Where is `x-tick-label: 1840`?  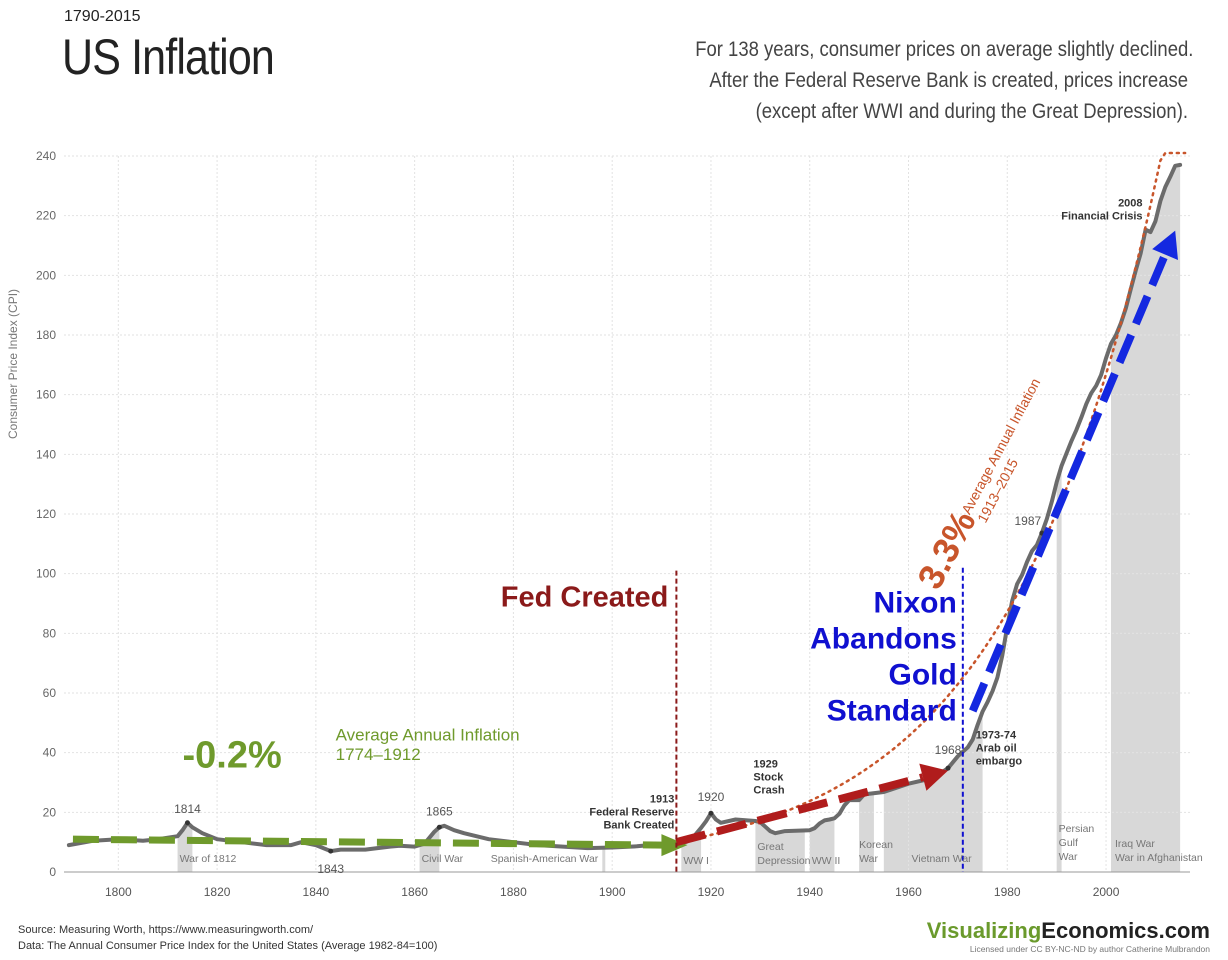
x-tick-label: 1840 is located at coordinates (316, 892).